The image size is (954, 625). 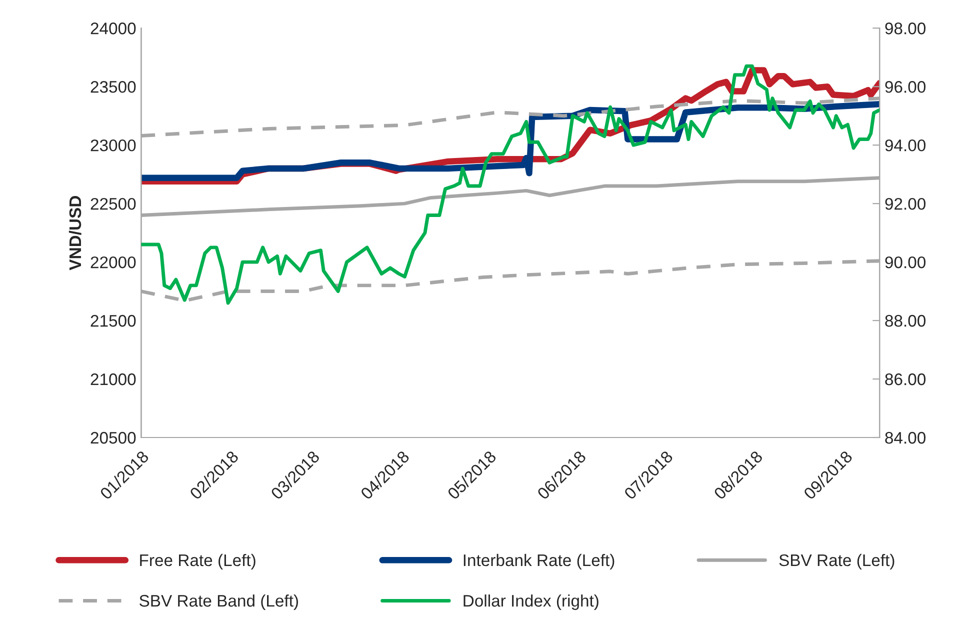 What do you see at coordinates (113, 438) in the screenshot?
I see `y-tick-label: 20500` at bounding box center [113, 438].